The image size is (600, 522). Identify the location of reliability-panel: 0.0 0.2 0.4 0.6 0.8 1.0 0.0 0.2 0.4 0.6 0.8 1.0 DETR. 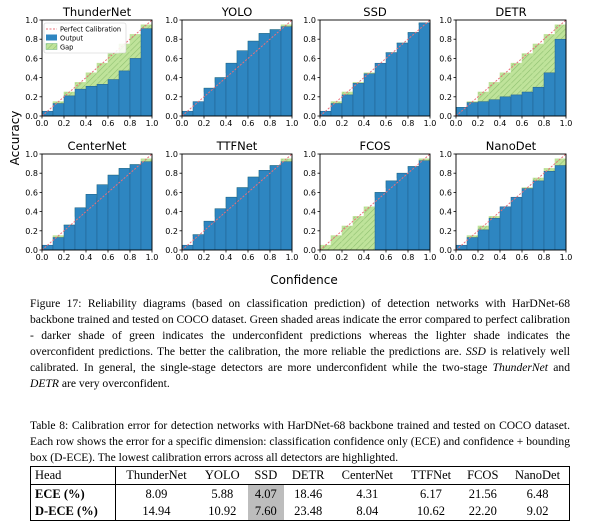
(505, 66).